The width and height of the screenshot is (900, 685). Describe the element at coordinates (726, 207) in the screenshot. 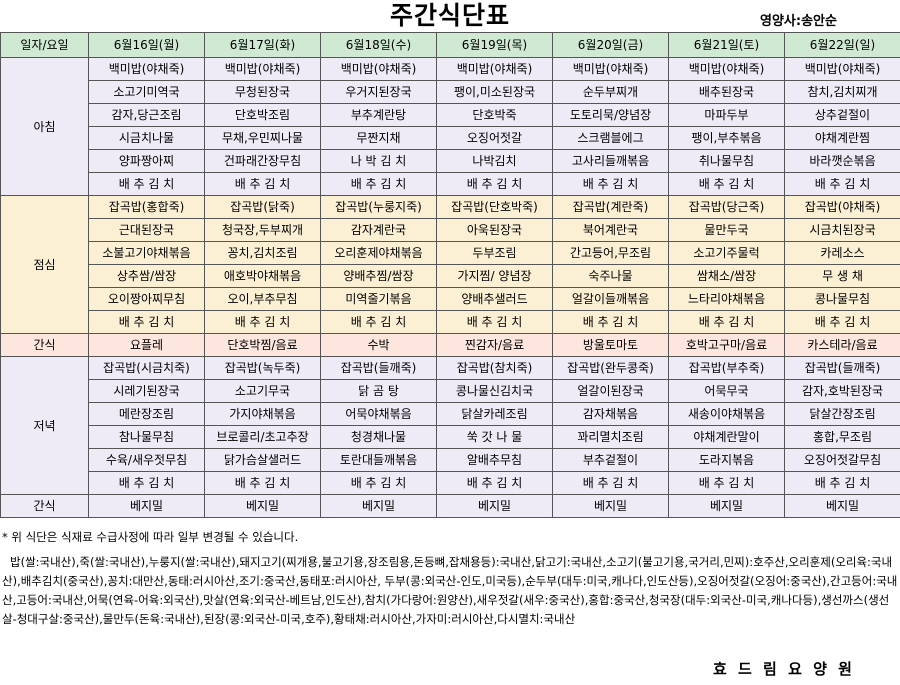

I see `menu-cell: 잡곡밥(당근죽)` at that location.